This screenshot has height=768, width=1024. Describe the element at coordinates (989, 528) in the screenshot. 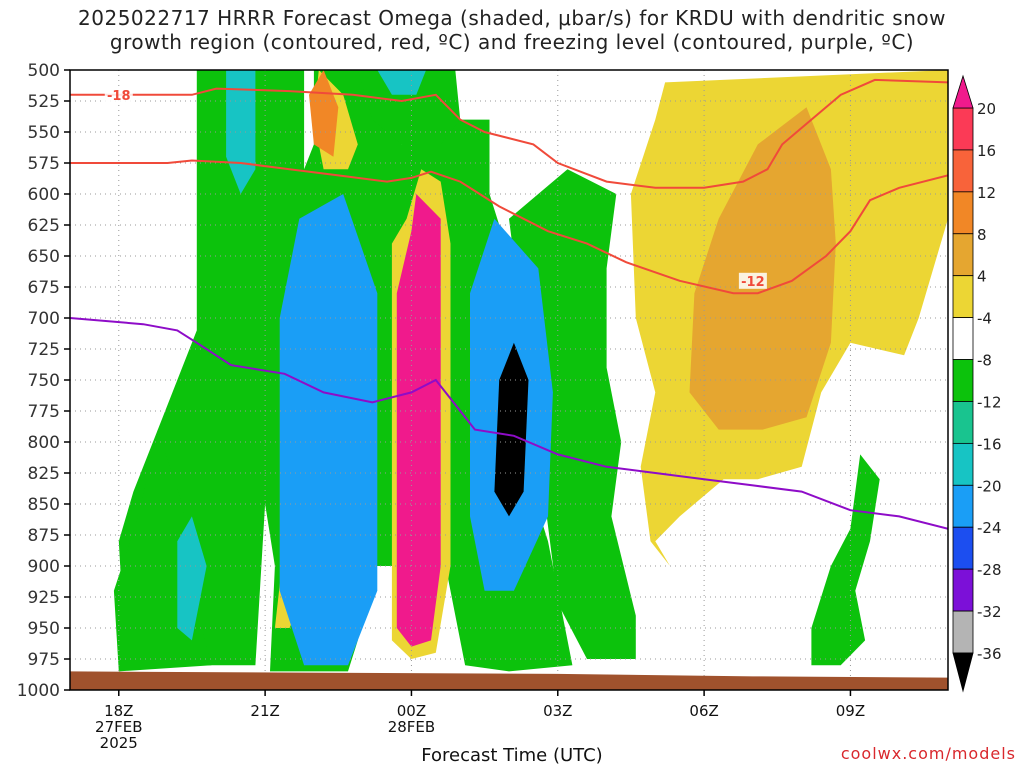

I see `colorbar-label: -24` at that location.